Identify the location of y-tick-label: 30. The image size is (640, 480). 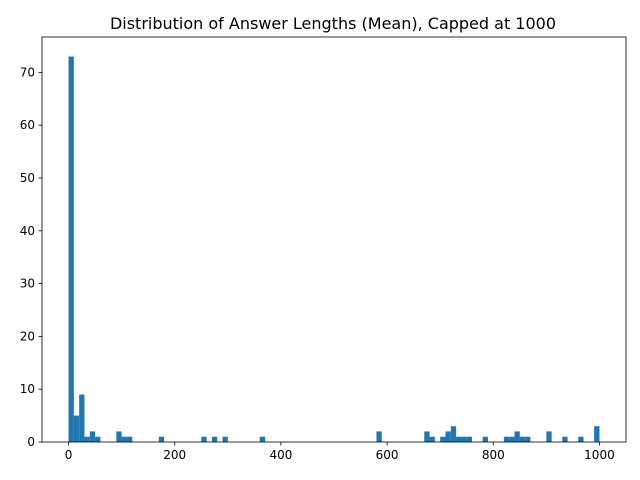
(27, 284).